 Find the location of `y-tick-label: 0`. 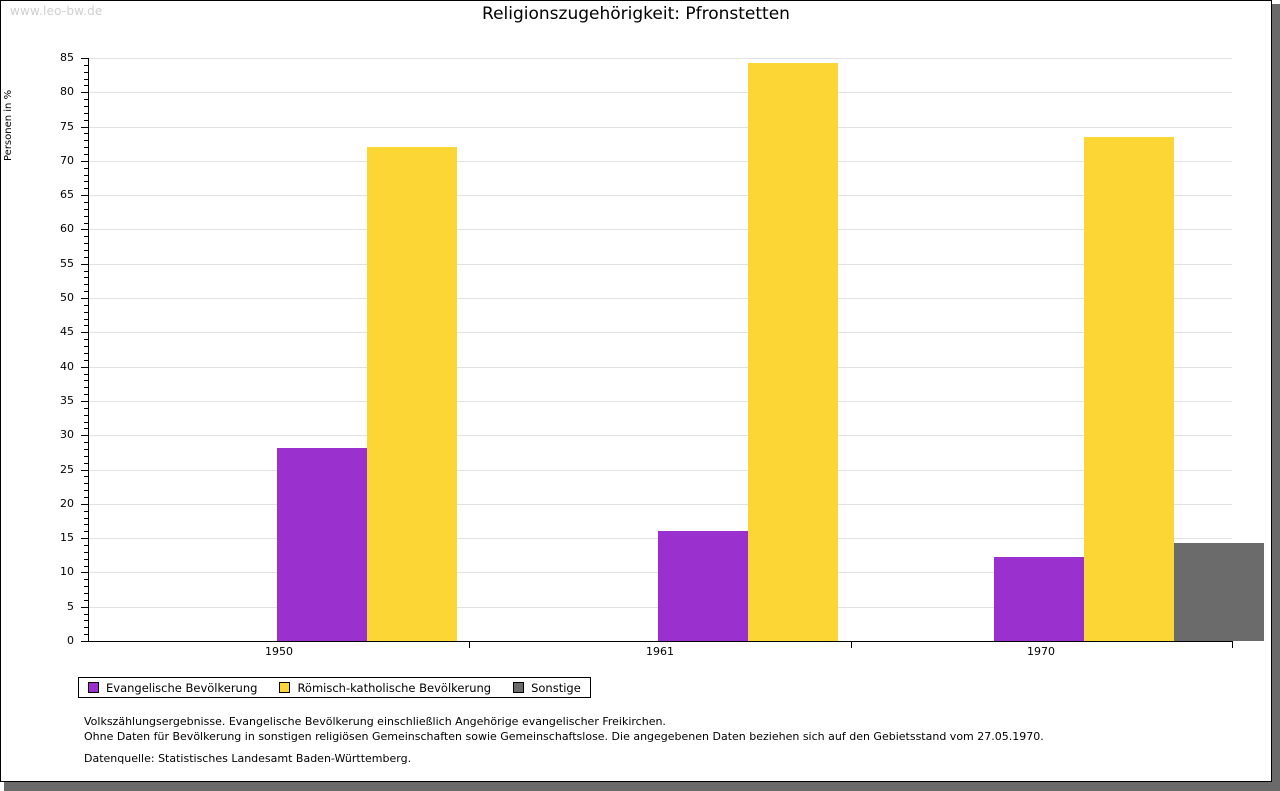

y-tick-label: 0 is located at coordinates (70, 640).